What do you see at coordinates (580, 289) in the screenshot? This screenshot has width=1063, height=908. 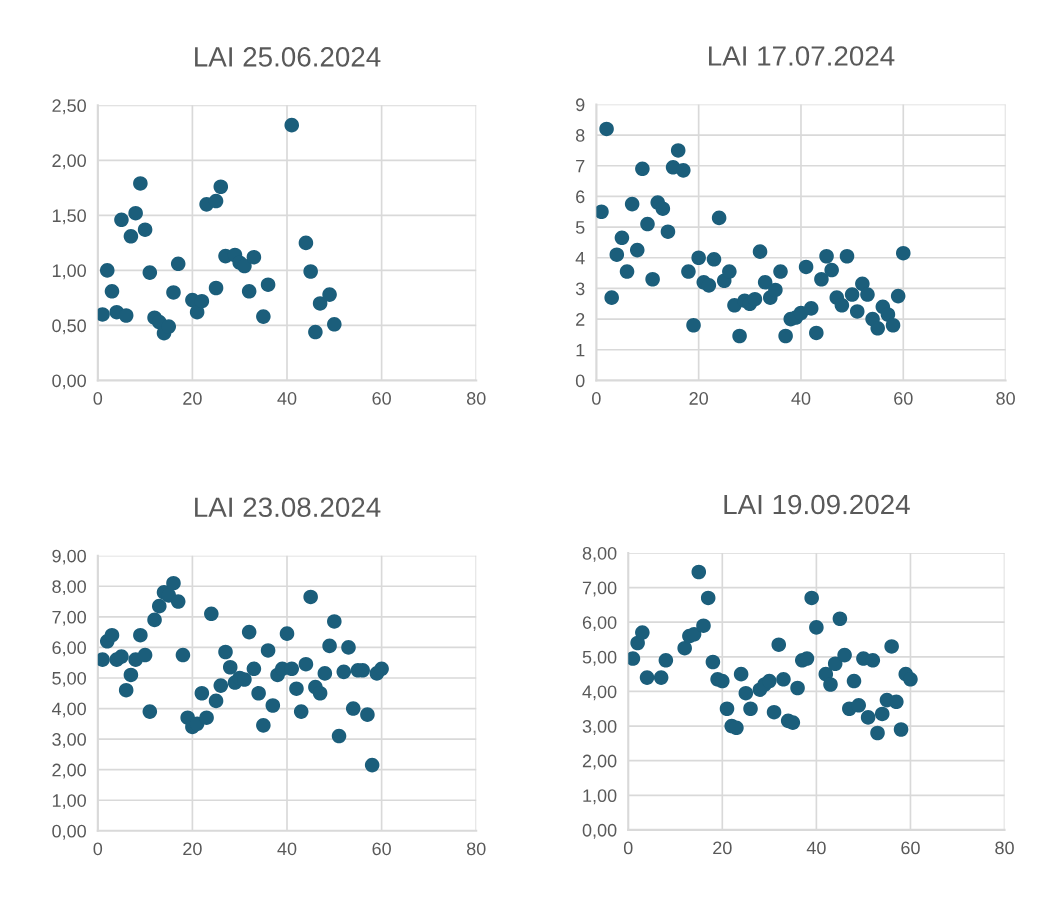 I see `y-tick-label: 3` at bounding box center [580, 289].